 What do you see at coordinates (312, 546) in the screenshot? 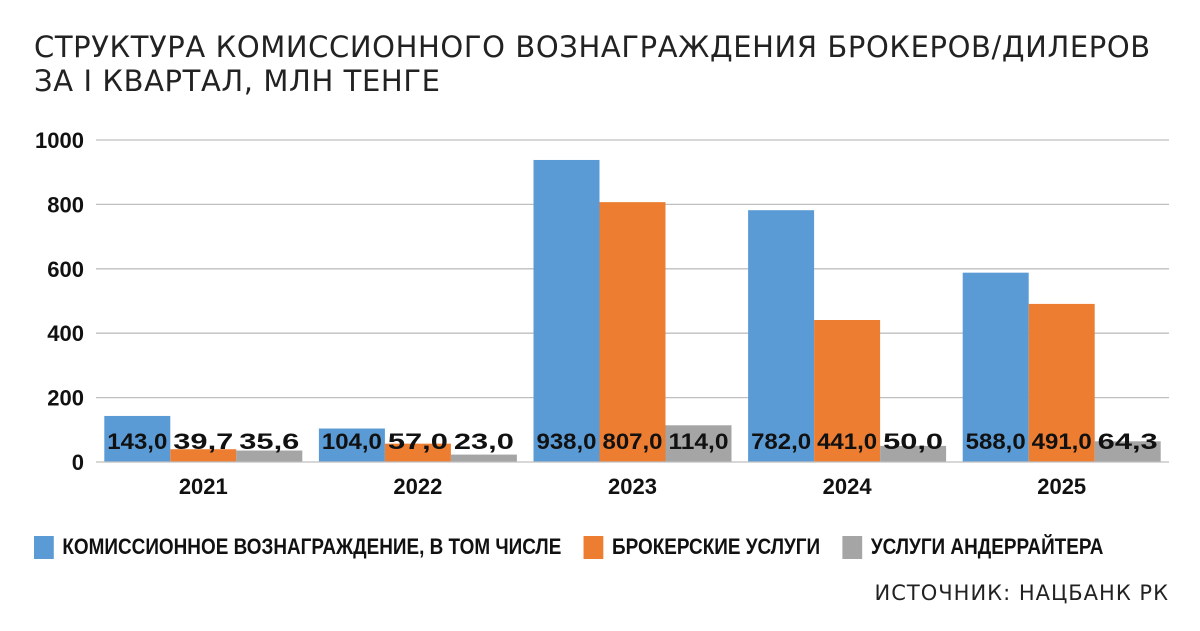
I see `legend-label: КОМИССИОННОЕ ВОЗНАГРАЖДЕНИЕ, В ТОМ ЧИСЛЕ` at bounding box center [312, 546].